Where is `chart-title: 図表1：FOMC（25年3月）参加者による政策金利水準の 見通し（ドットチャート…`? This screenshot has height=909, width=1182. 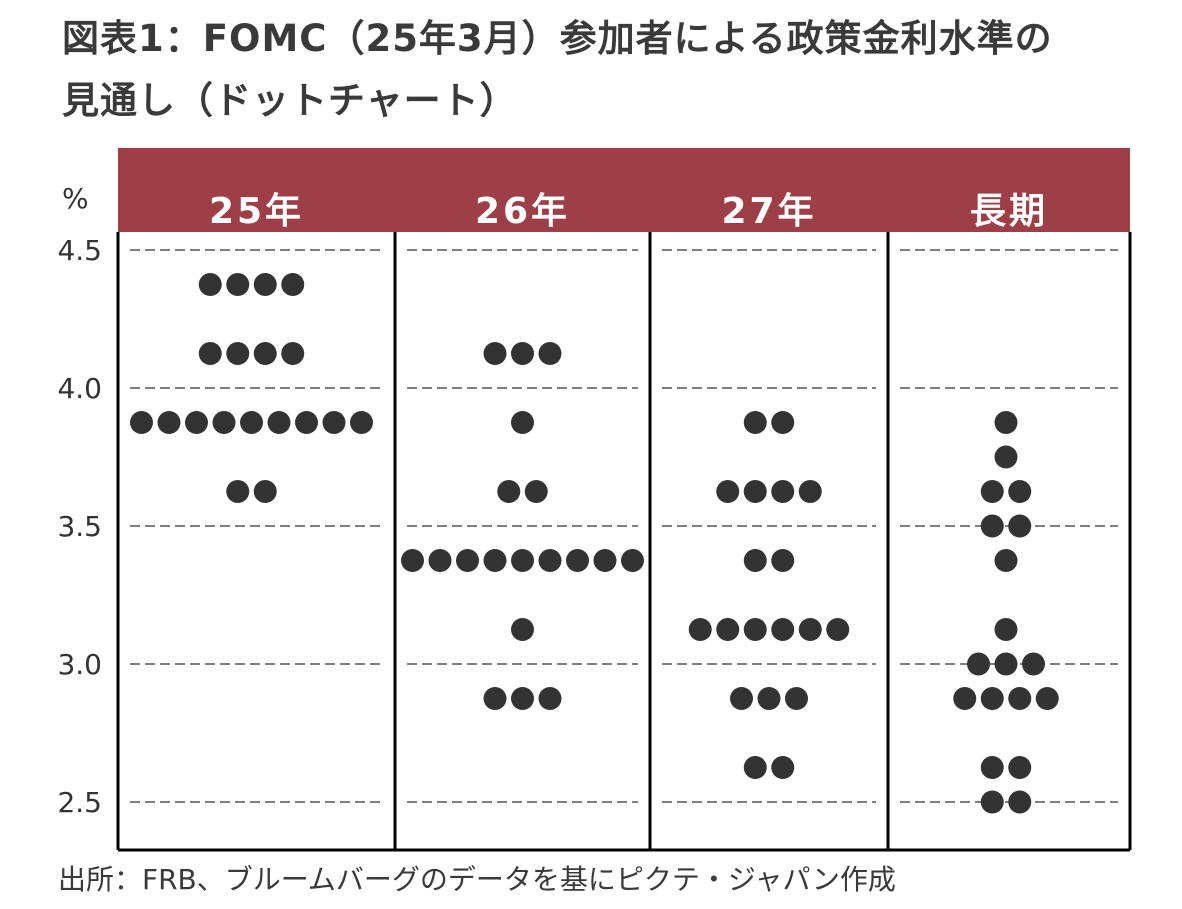
chart-title: 図表1：FOMC（25年3月）参加者による政策金利水準の 見通し（ドットチャート… is located at coordinates (557, 70).